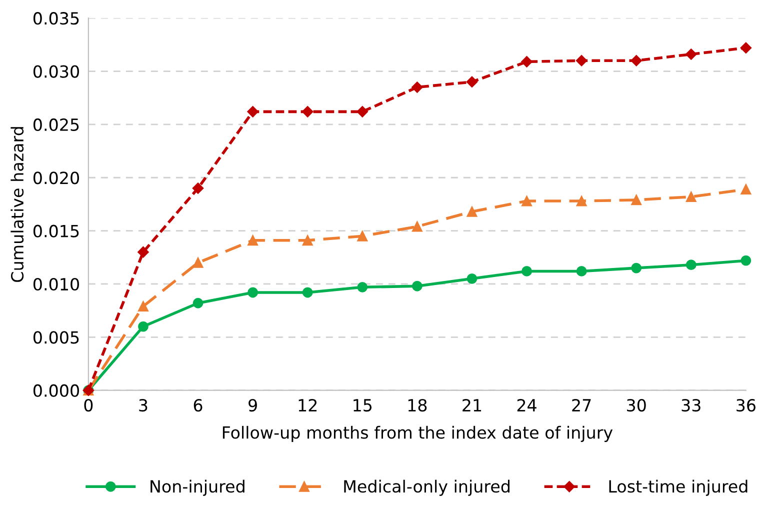 The width and height of the screenshot is (769, 517). What do you see at coordinates (746, 405) in the screenshot?
I see `x-tick-label: 36` at bounding box center [746, 405].